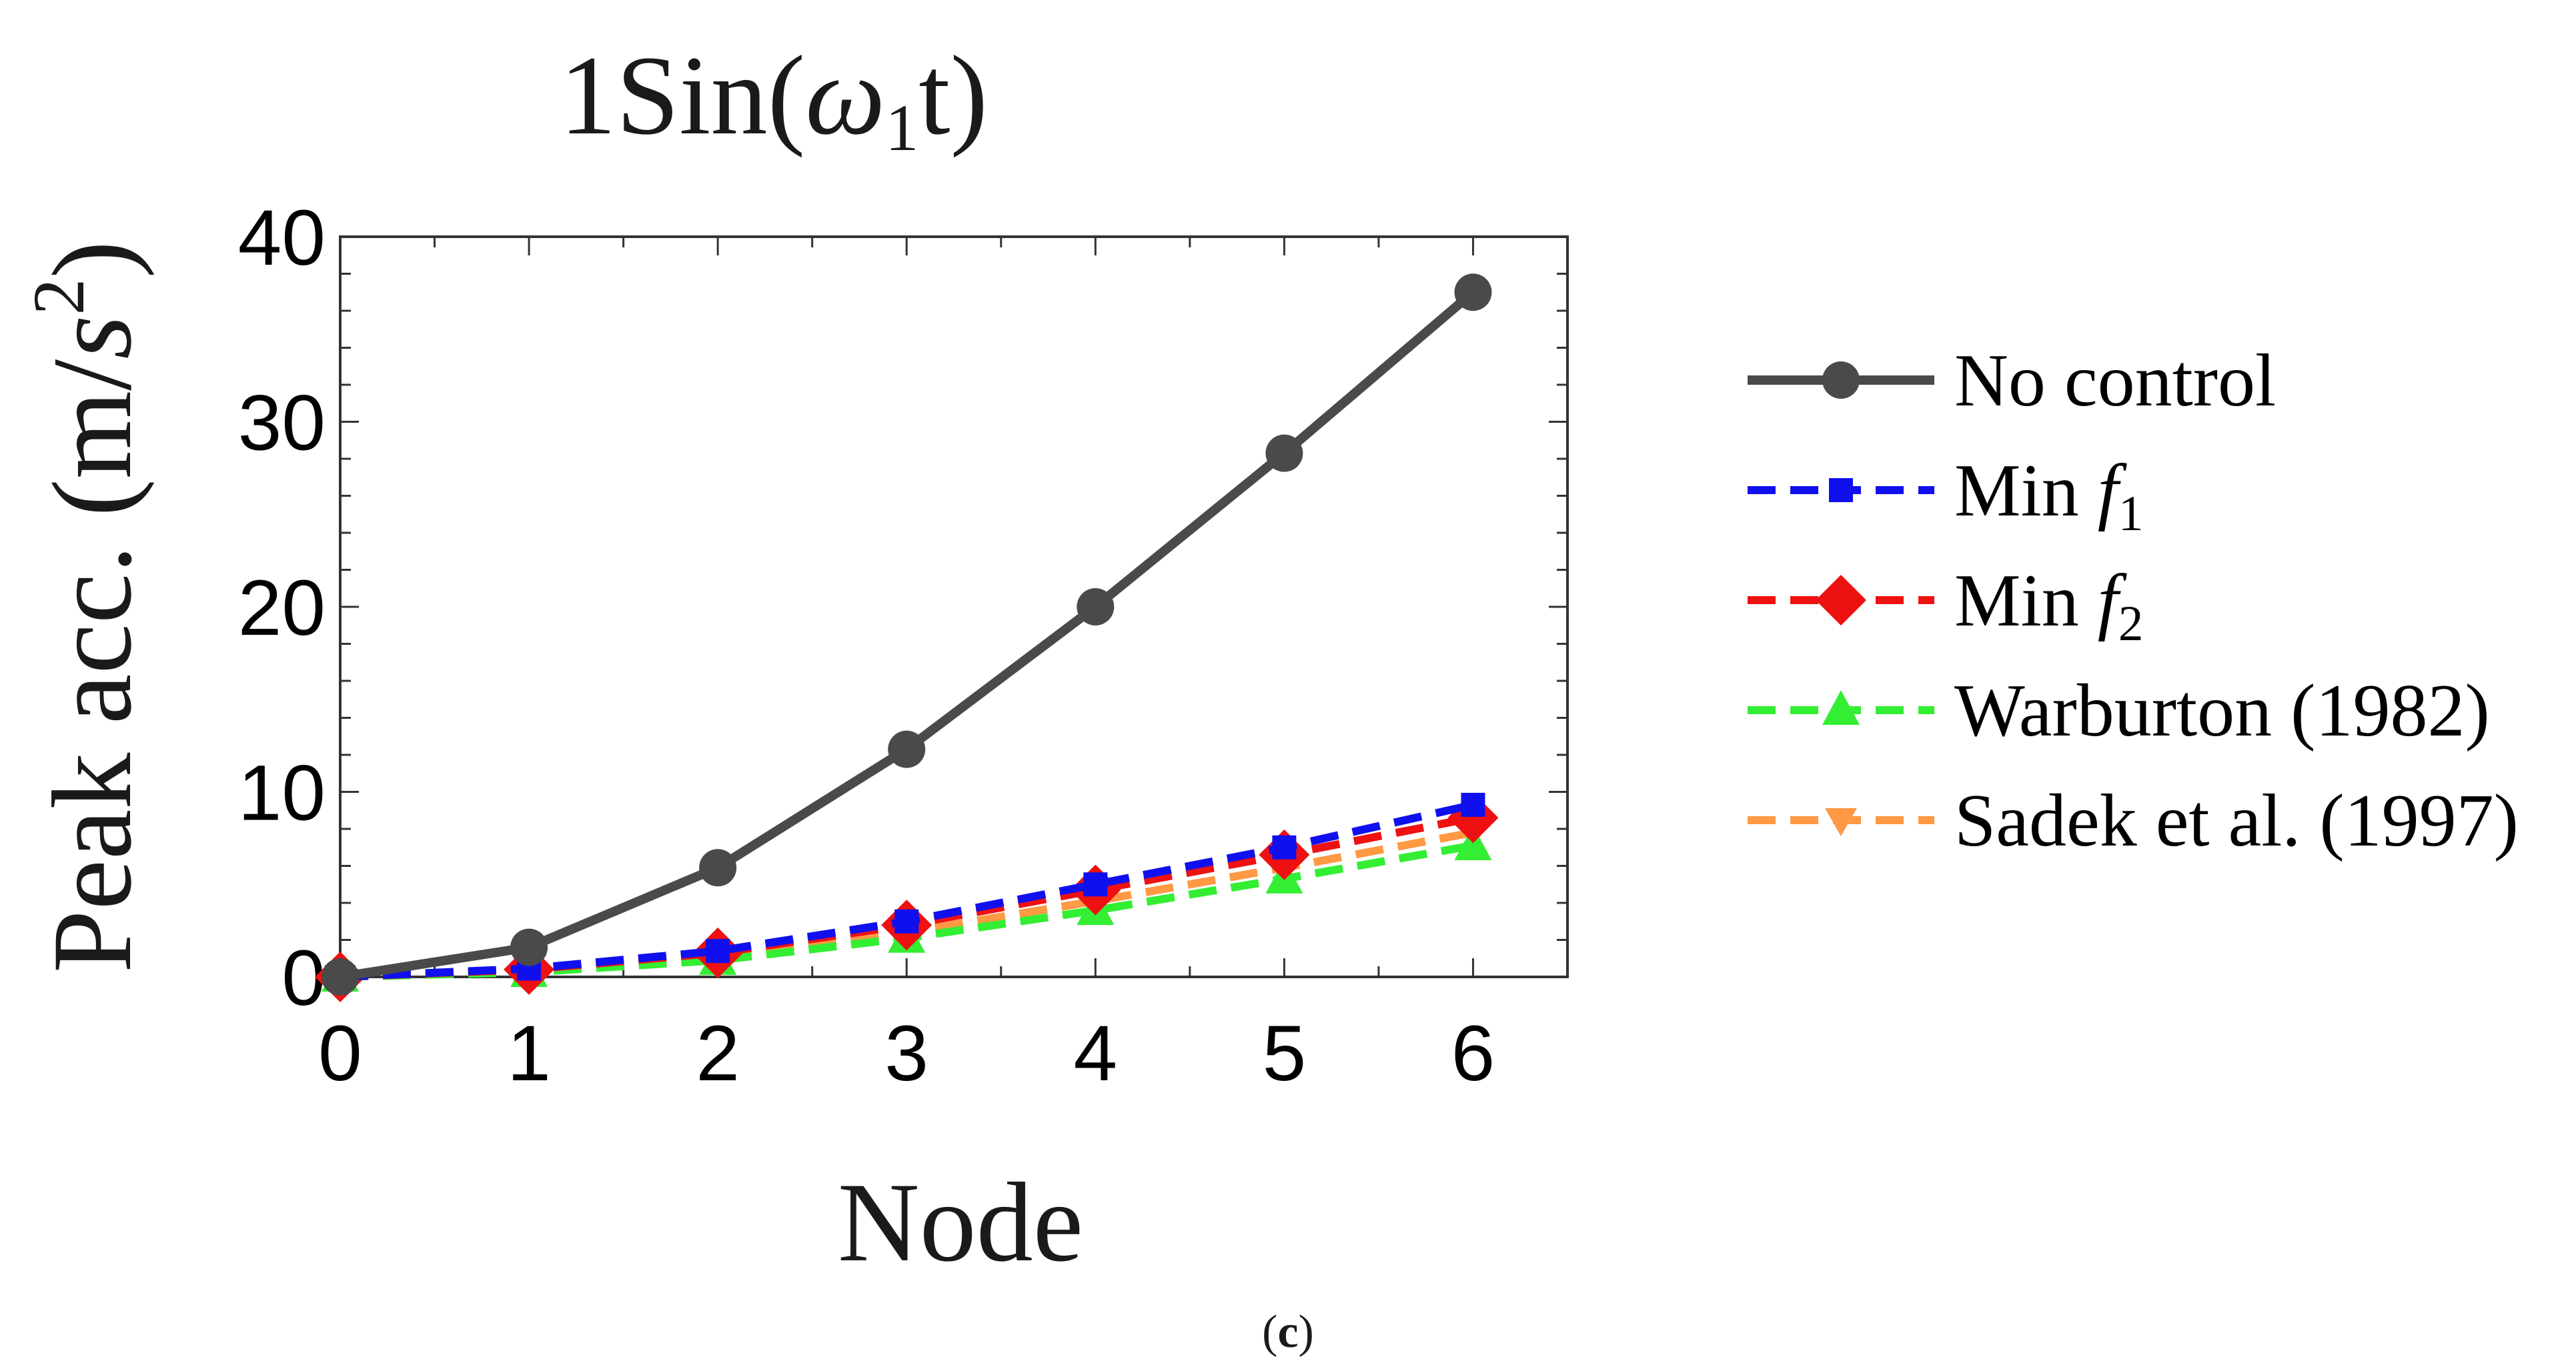  What do you see at coordinates (282, 608) in the screenshot?
I see `y-tick-label: 20` at bounding box center [282, 608].